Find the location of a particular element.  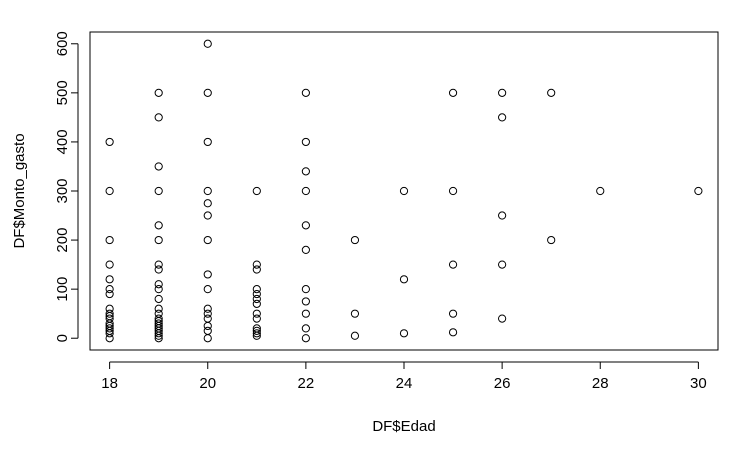

x-axis: 18 20 22 24 26 28 30 is located at coordinates (404, 376).